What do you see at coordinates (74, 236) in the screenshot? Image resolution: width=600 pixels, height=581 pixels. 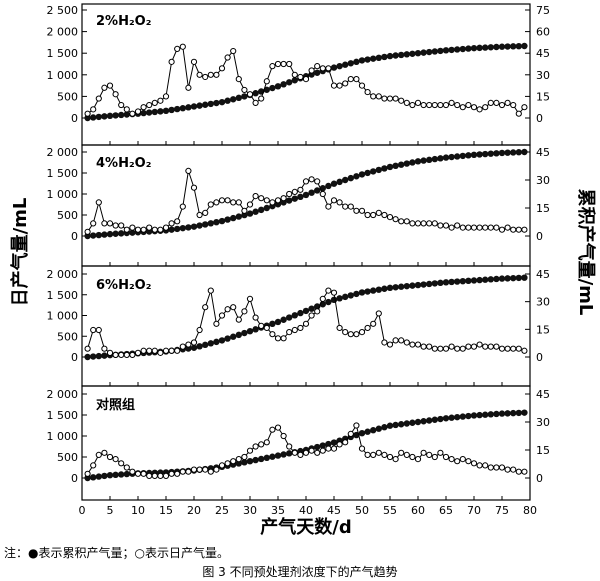 I see `left-tick-label: 0` at bounding box center [74, 236].